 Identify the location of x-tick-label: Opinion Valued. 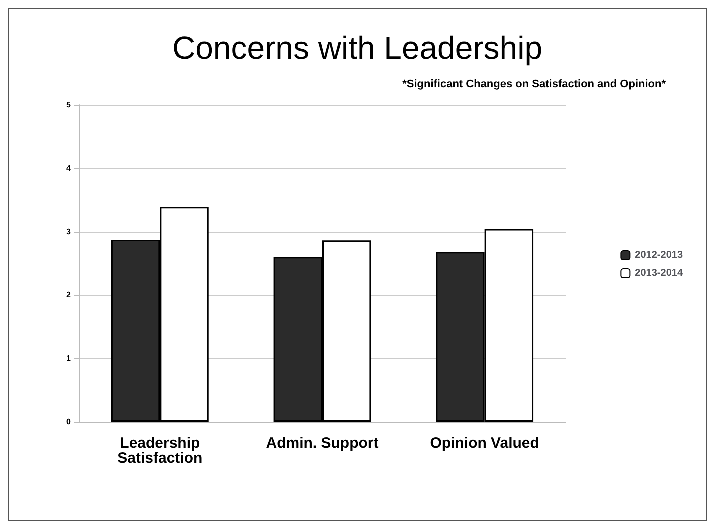
(485, 443).